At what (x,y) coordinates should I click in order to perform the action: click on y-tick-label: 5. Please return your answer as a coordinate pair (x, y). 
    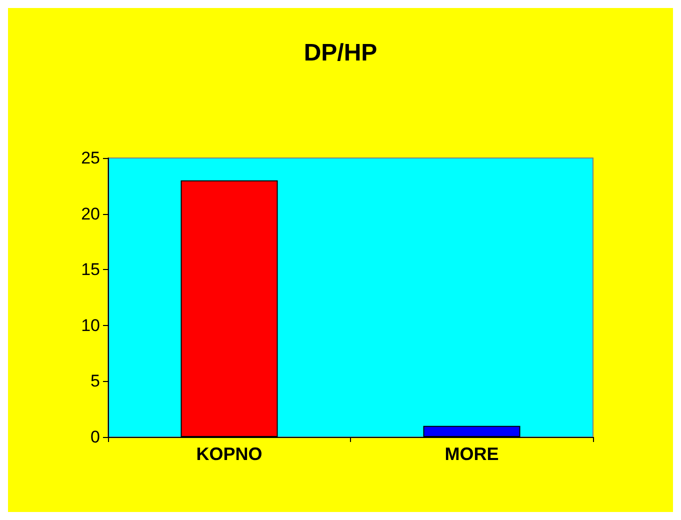
    Looking at the image, I should click on (95, 381).